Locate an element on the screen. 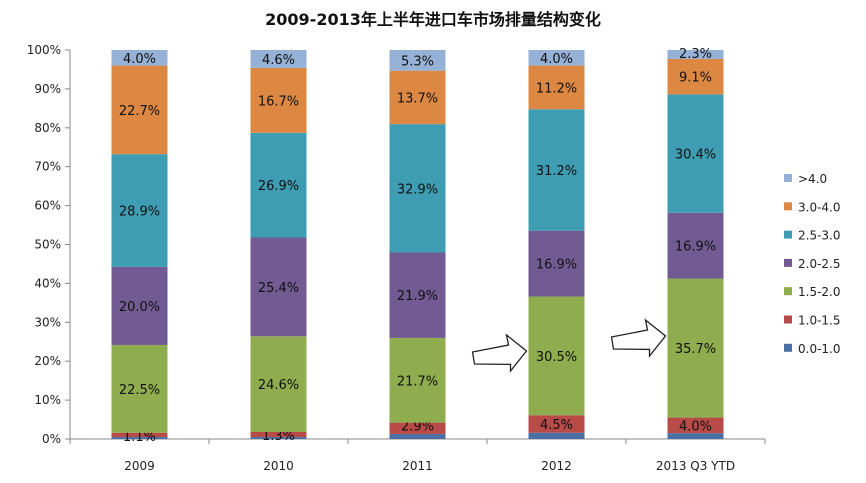  data-label: 26.9% is located at coordinates (278, 186).